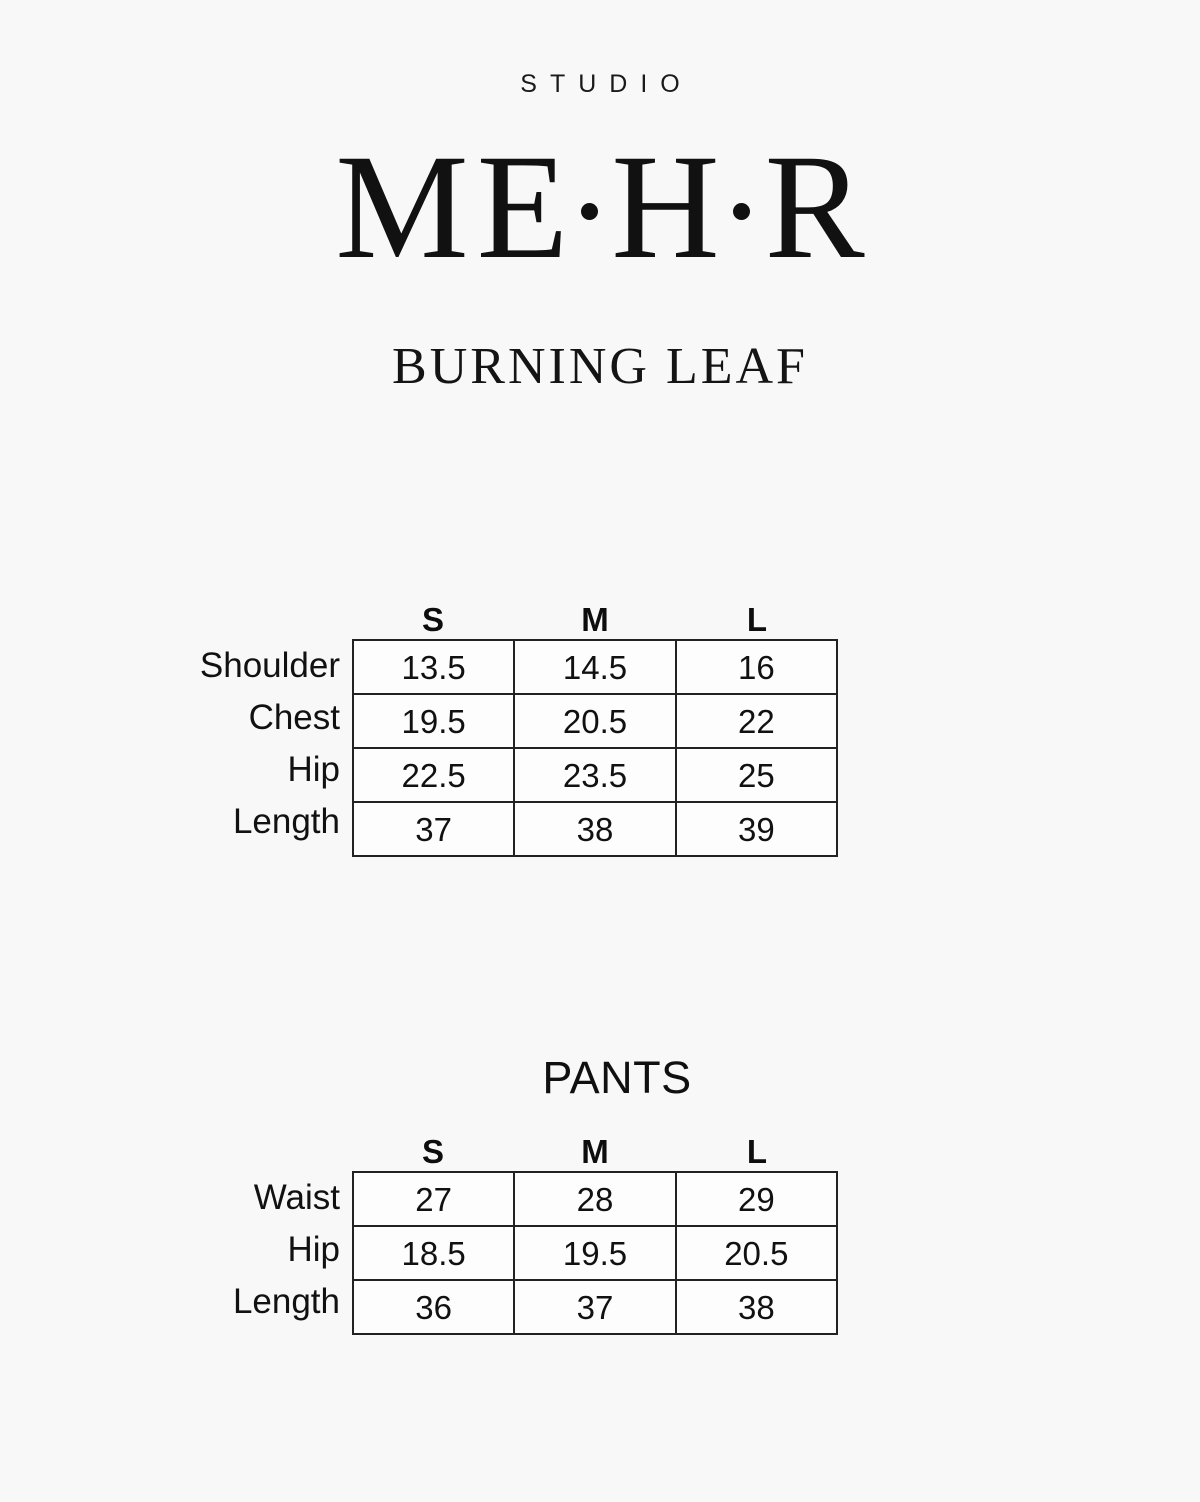 Image resolution: width=1200 pixels, height=1502 pixels. I want to click on cell-waist-s: 27, so click(433, 1199).